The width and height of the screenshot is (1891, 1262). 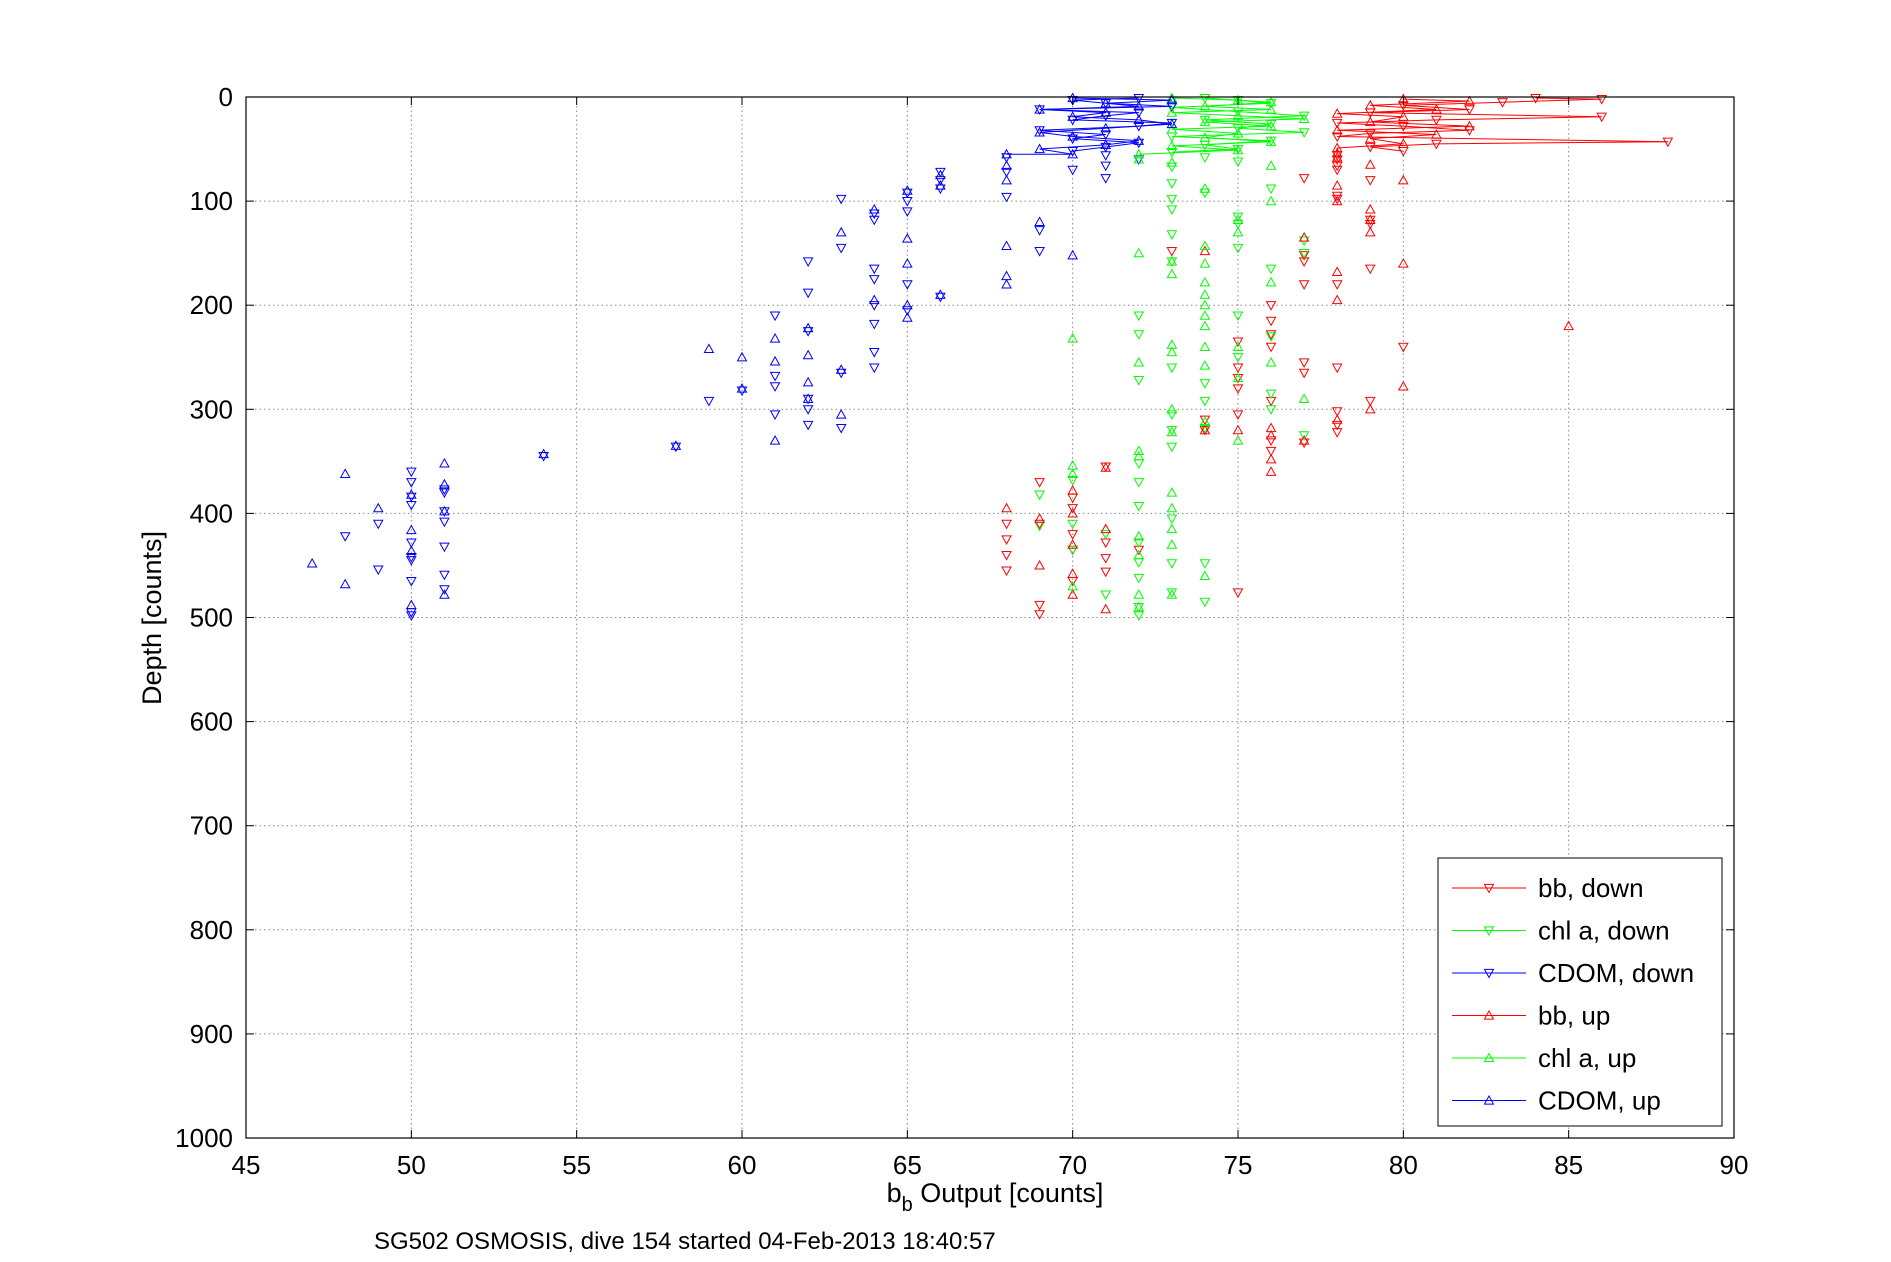 I want to click on x-axis-label: bb Output [counts], so click(x=995, y=1197).